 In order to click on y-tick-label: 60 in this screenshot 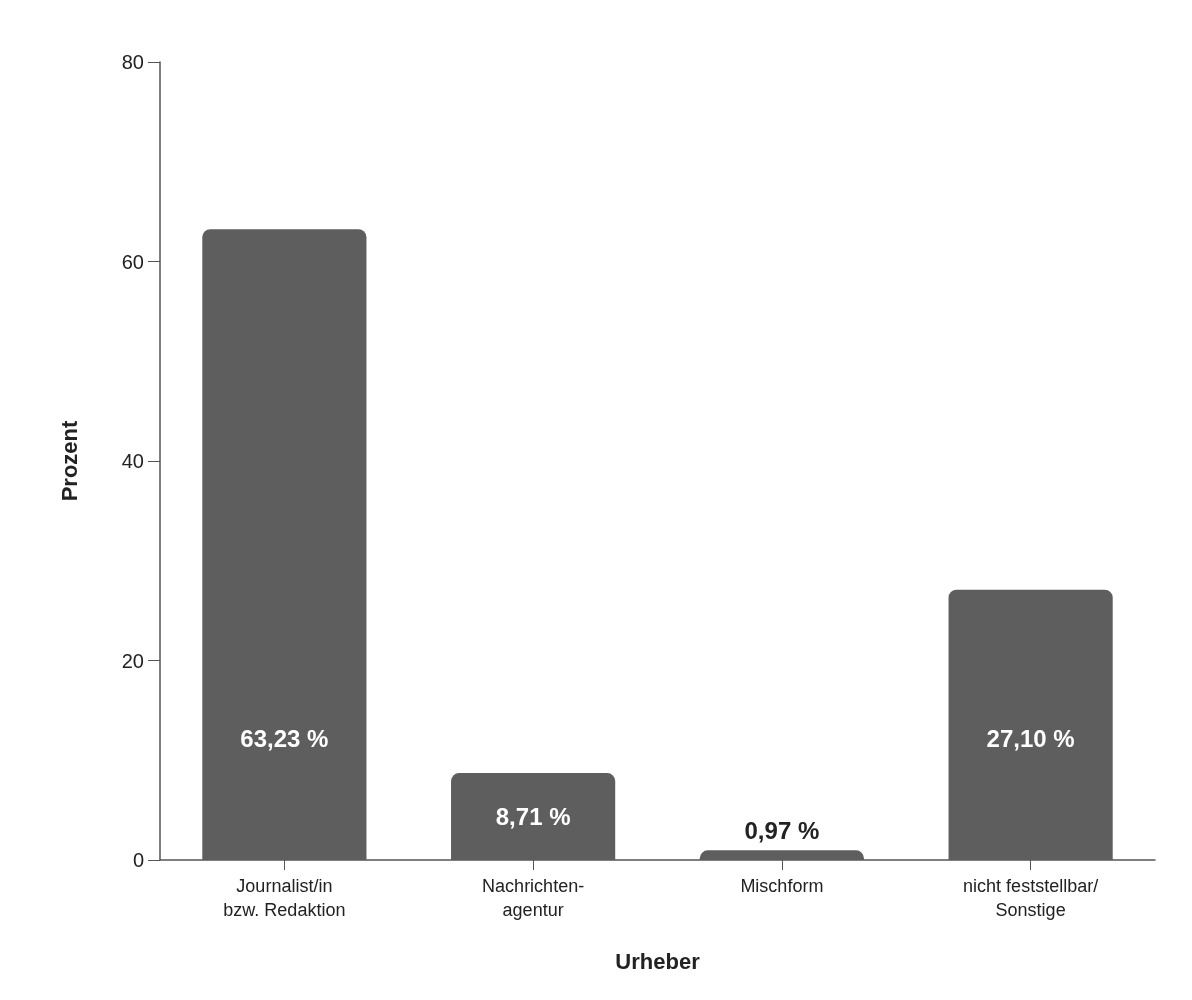, I will do `click(132, 261)`.